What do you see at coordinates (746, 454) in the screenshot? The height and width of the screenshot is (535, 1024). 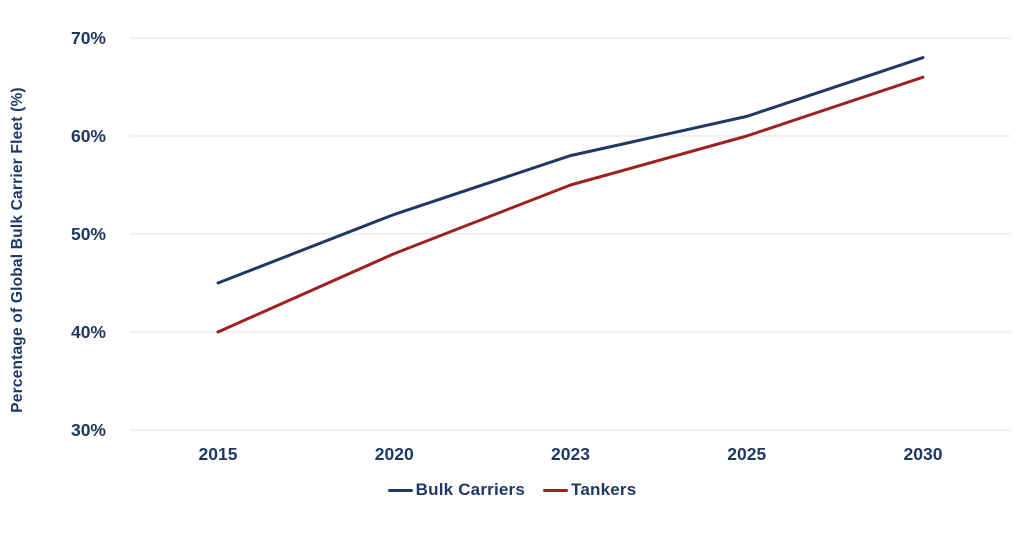 I see `x-tick-label-2025: 2025` at bounding box center [746, 454].